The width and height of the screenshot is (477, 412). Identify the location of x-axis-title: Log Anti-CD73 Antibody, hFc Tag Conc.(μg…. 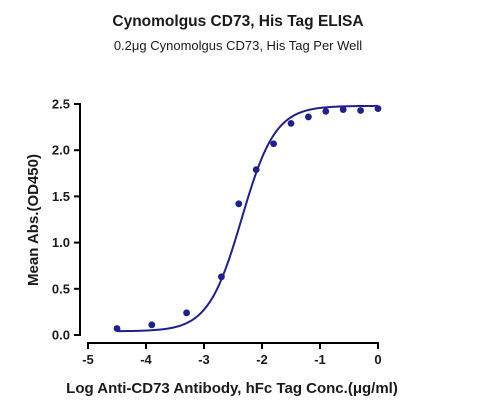
(232, 388).